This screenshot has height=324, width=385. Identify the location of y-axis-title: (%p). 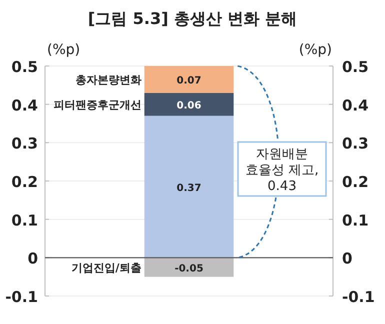
(63, 50).